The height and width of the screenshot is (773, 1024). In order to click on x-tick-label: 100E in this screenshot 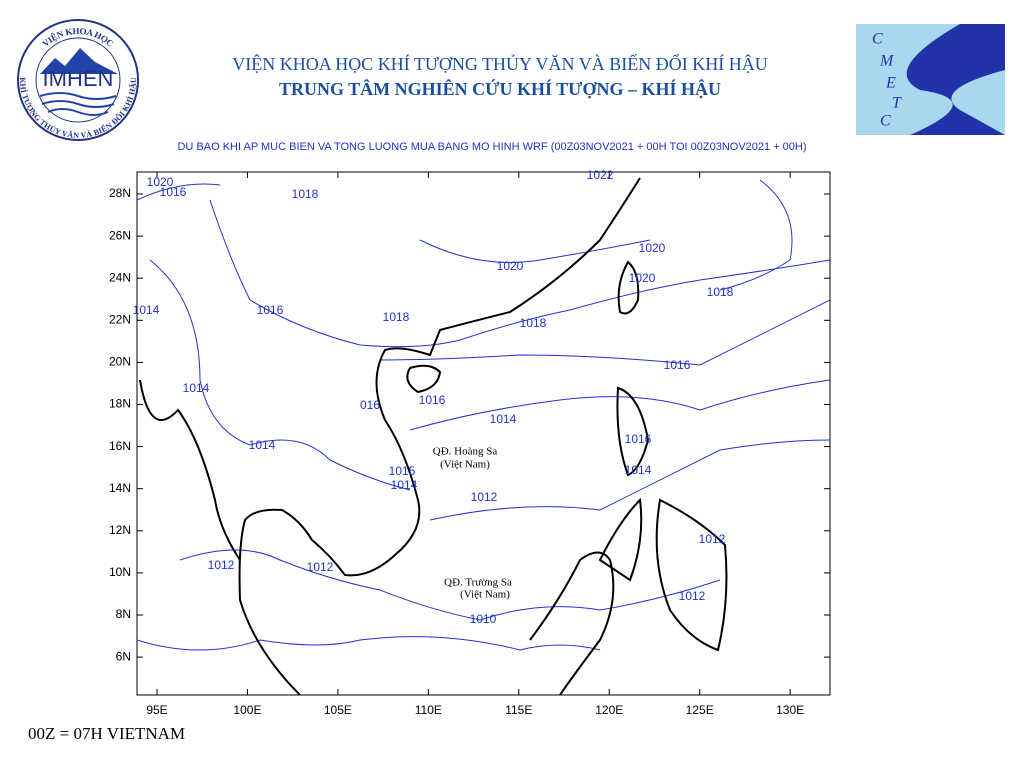, I will do `click(247, 710)`.